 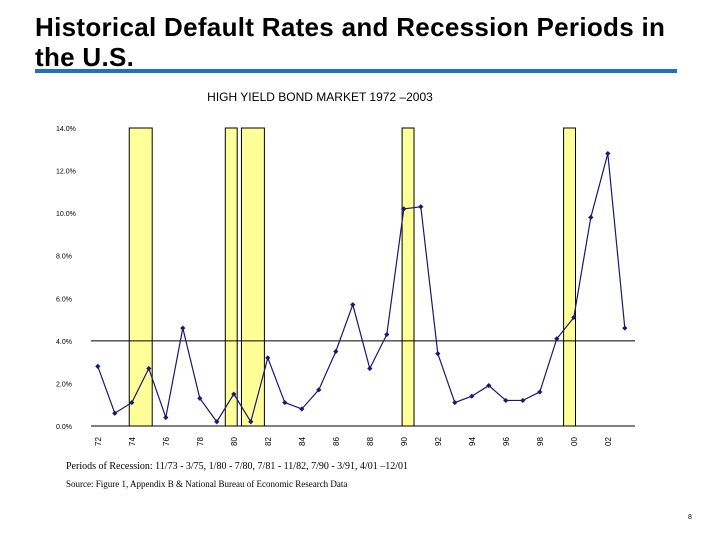 What do you see at coordinates (166, 441) in the screenshot?
I see `x-tick-label: 76` at bounding box center [166, 441].